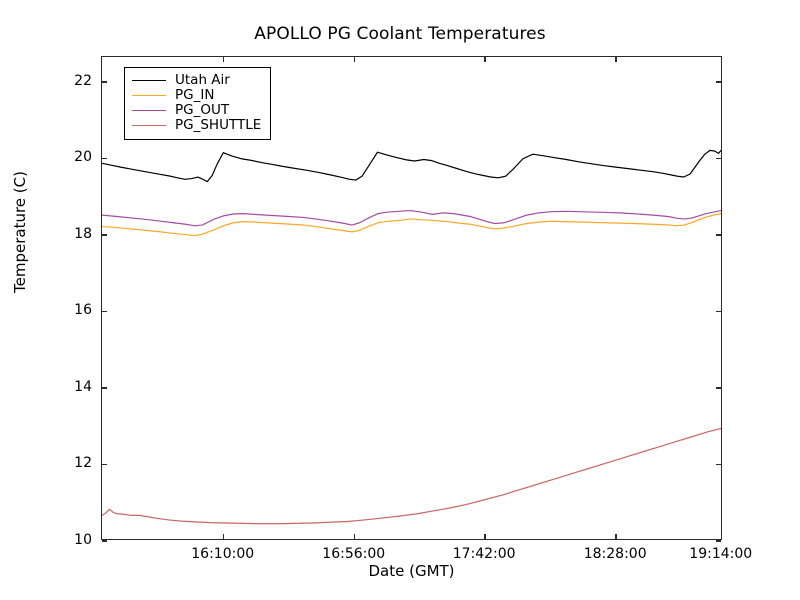 The width and height of the screenshot is (800, 600). I want to click on series-line-pg-in, so click(411, 225).